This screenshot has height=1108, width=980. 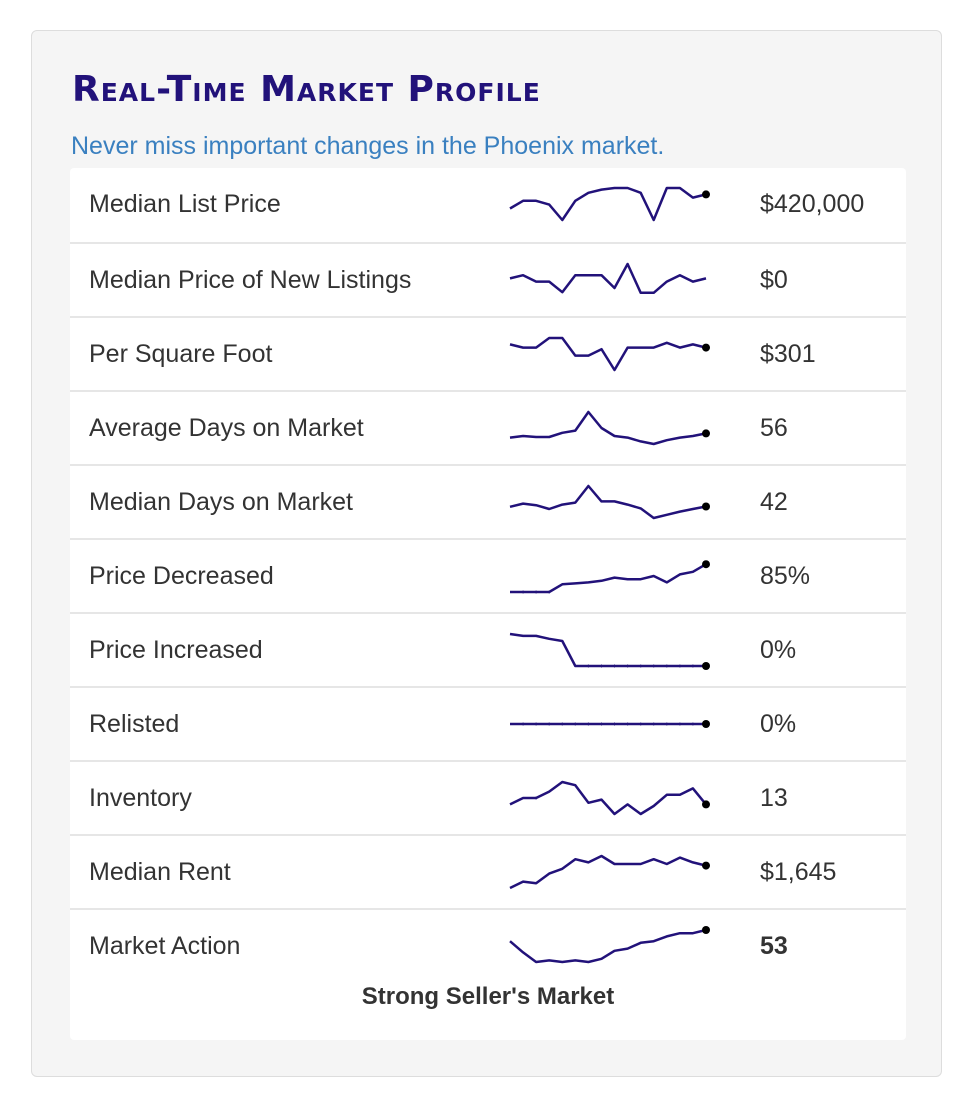 I want to click on row-value: 13, so click(x=774, y=798).